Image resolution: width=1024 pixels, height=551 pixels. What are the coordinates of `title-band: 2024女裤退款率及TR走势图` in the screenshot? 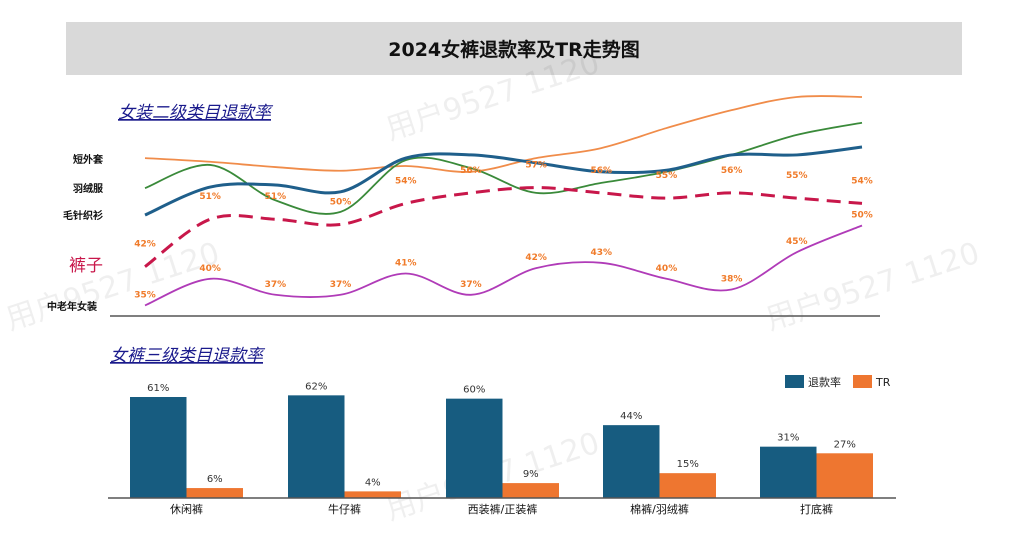 It's located at (514, 48).